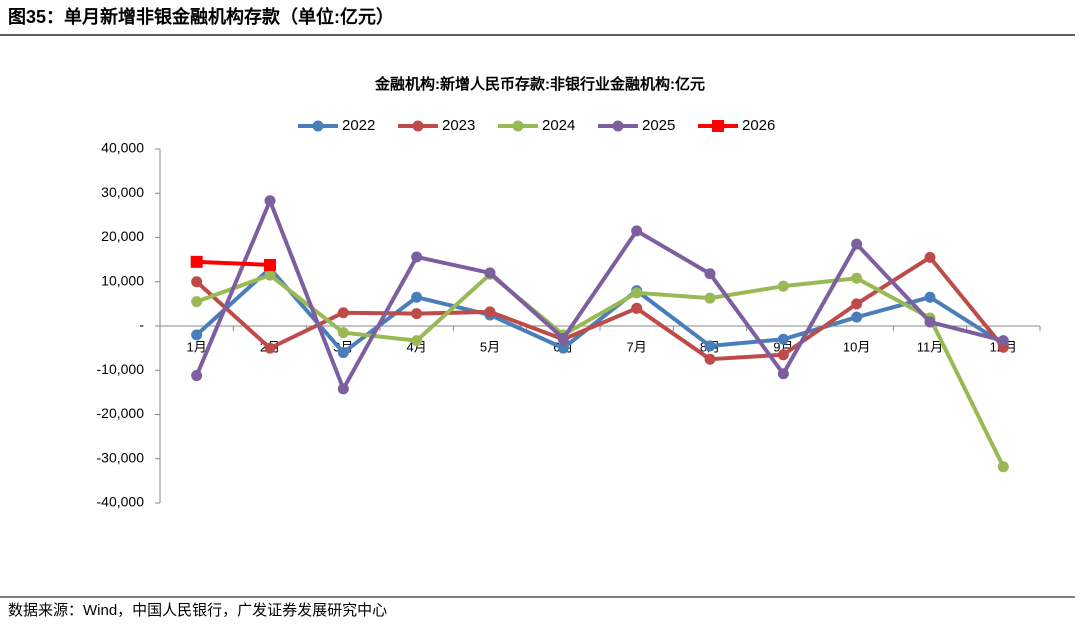  Describe the element at coordinates (458, 125) in the screenshot. I see `legend-label: 2023` at that location.